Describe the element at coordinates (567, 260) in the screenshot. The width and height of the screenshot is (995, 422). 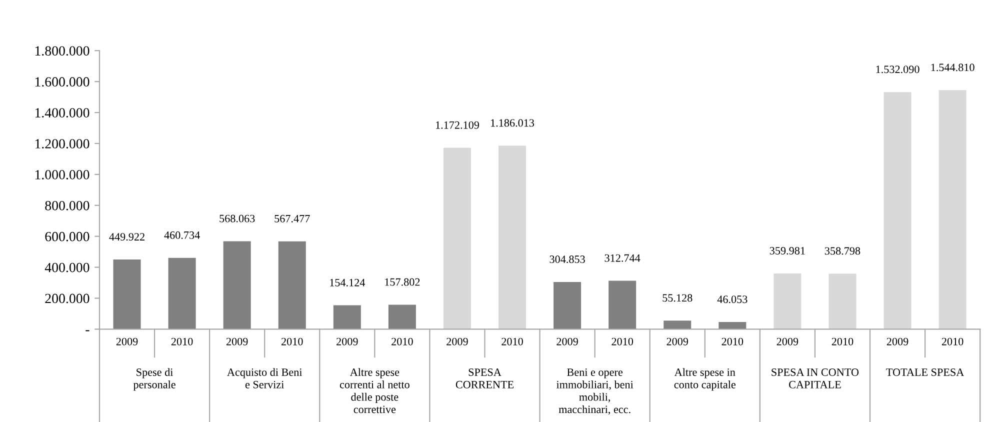
I see `data-label: 304.853` at that location.